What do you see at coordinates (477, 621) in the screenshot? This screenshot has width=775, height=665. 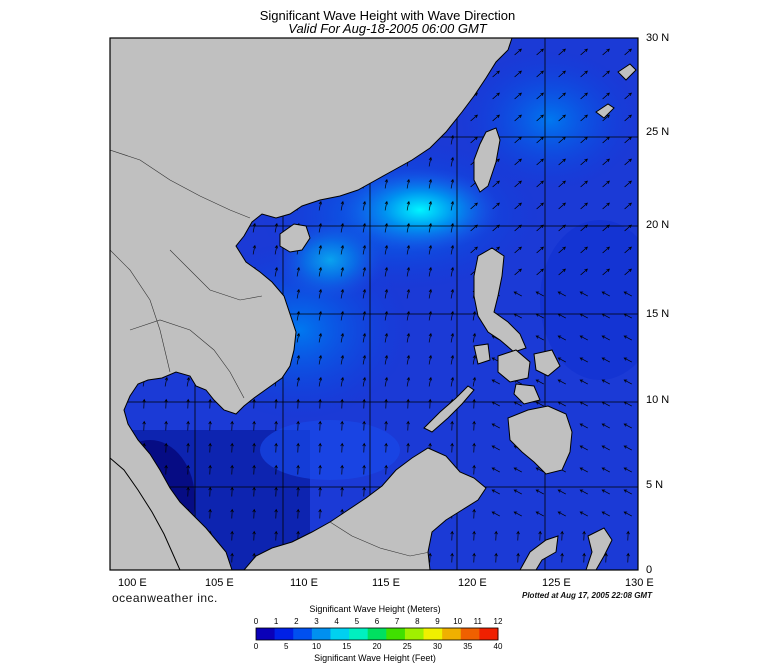 I see `legend-meters-tick: 11` at bounding box center [477, 621].